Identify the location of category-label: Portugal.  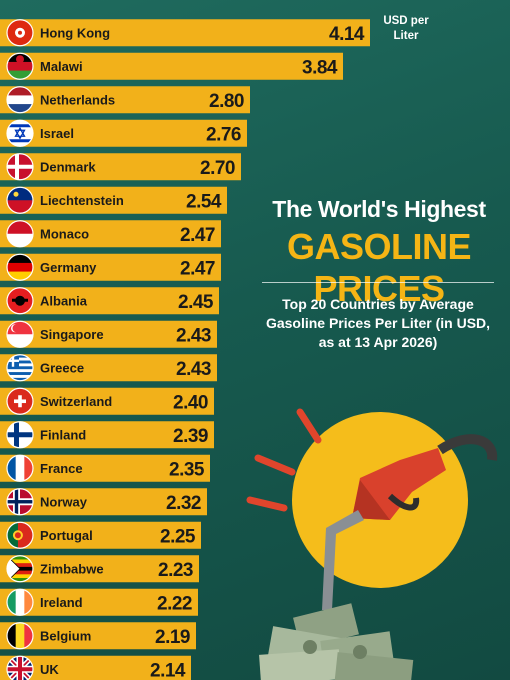
(66, 535).